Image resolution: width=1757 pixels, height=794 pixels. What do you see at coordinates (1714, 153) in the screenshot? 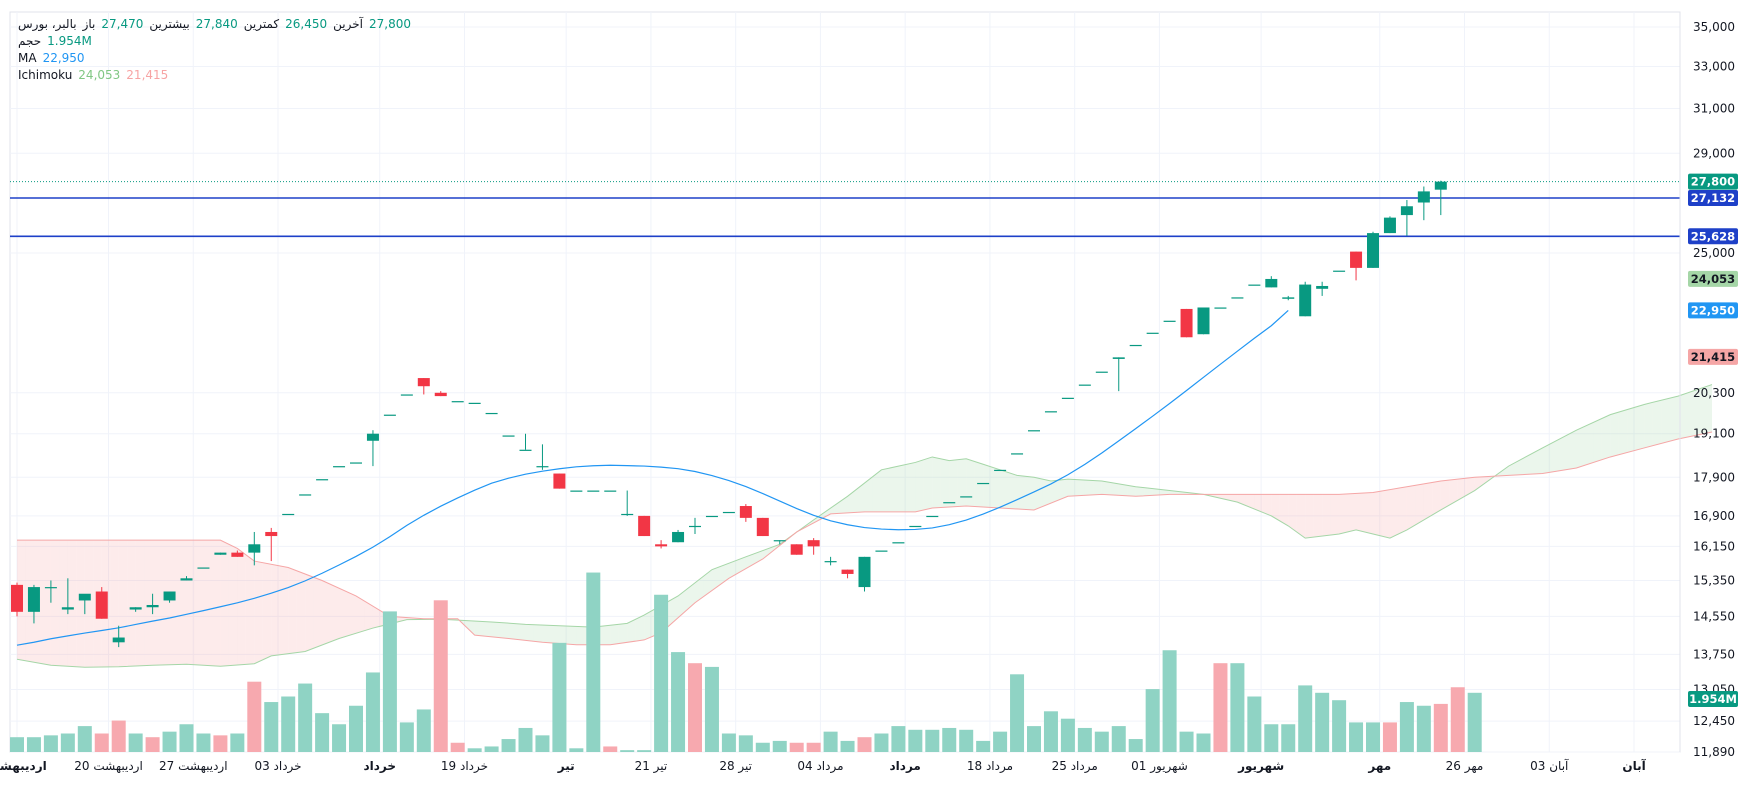
I see `price-tick-label: 29,000` at bounding box center [1714, 153].